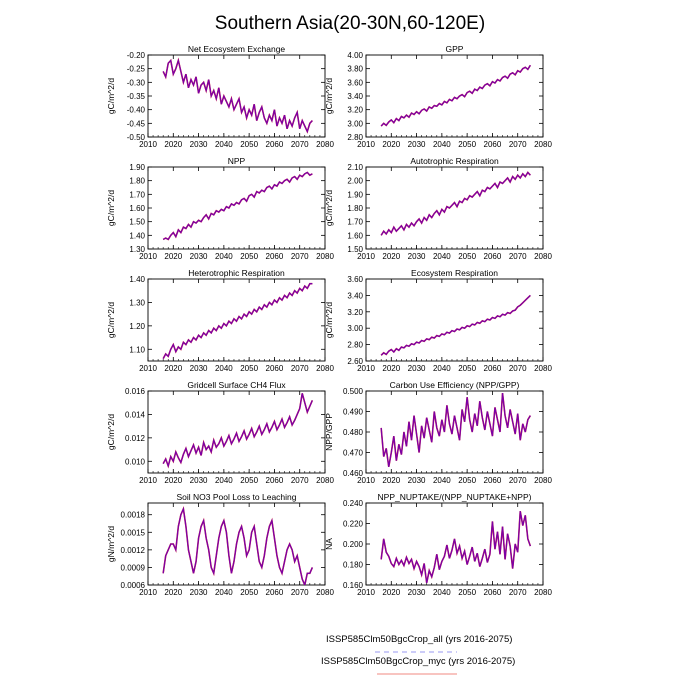 Image resolution: width=700 pixels, height=700 pixels. I want to click on chart-title: Heterotrophic Respiration, so click(236, 273).